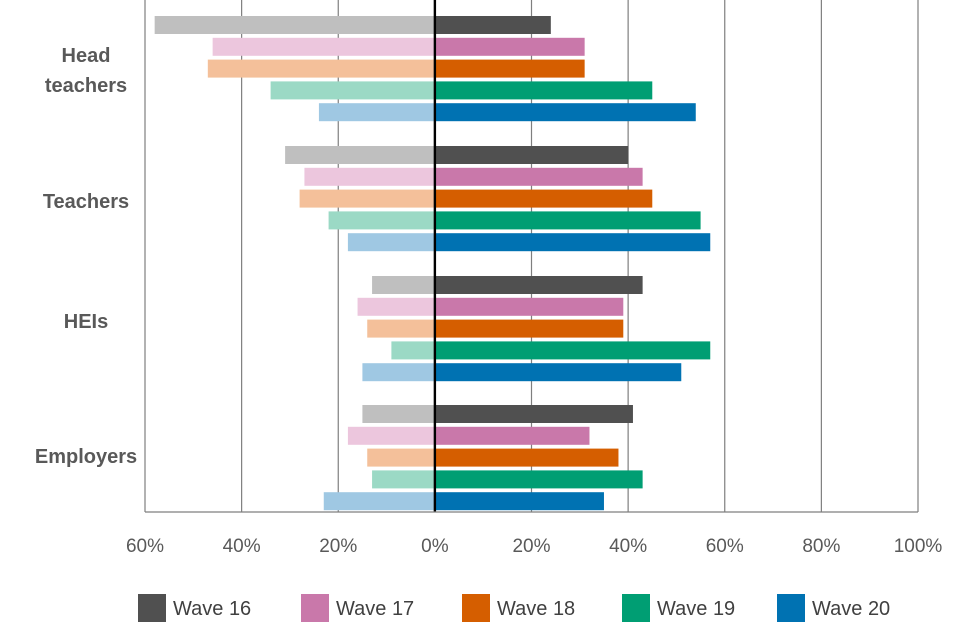  What do you see at coordinates (567, 220) in the screenshot?
I see `bar-teachers-wave-19-positive` at bounding box center [567, 220].